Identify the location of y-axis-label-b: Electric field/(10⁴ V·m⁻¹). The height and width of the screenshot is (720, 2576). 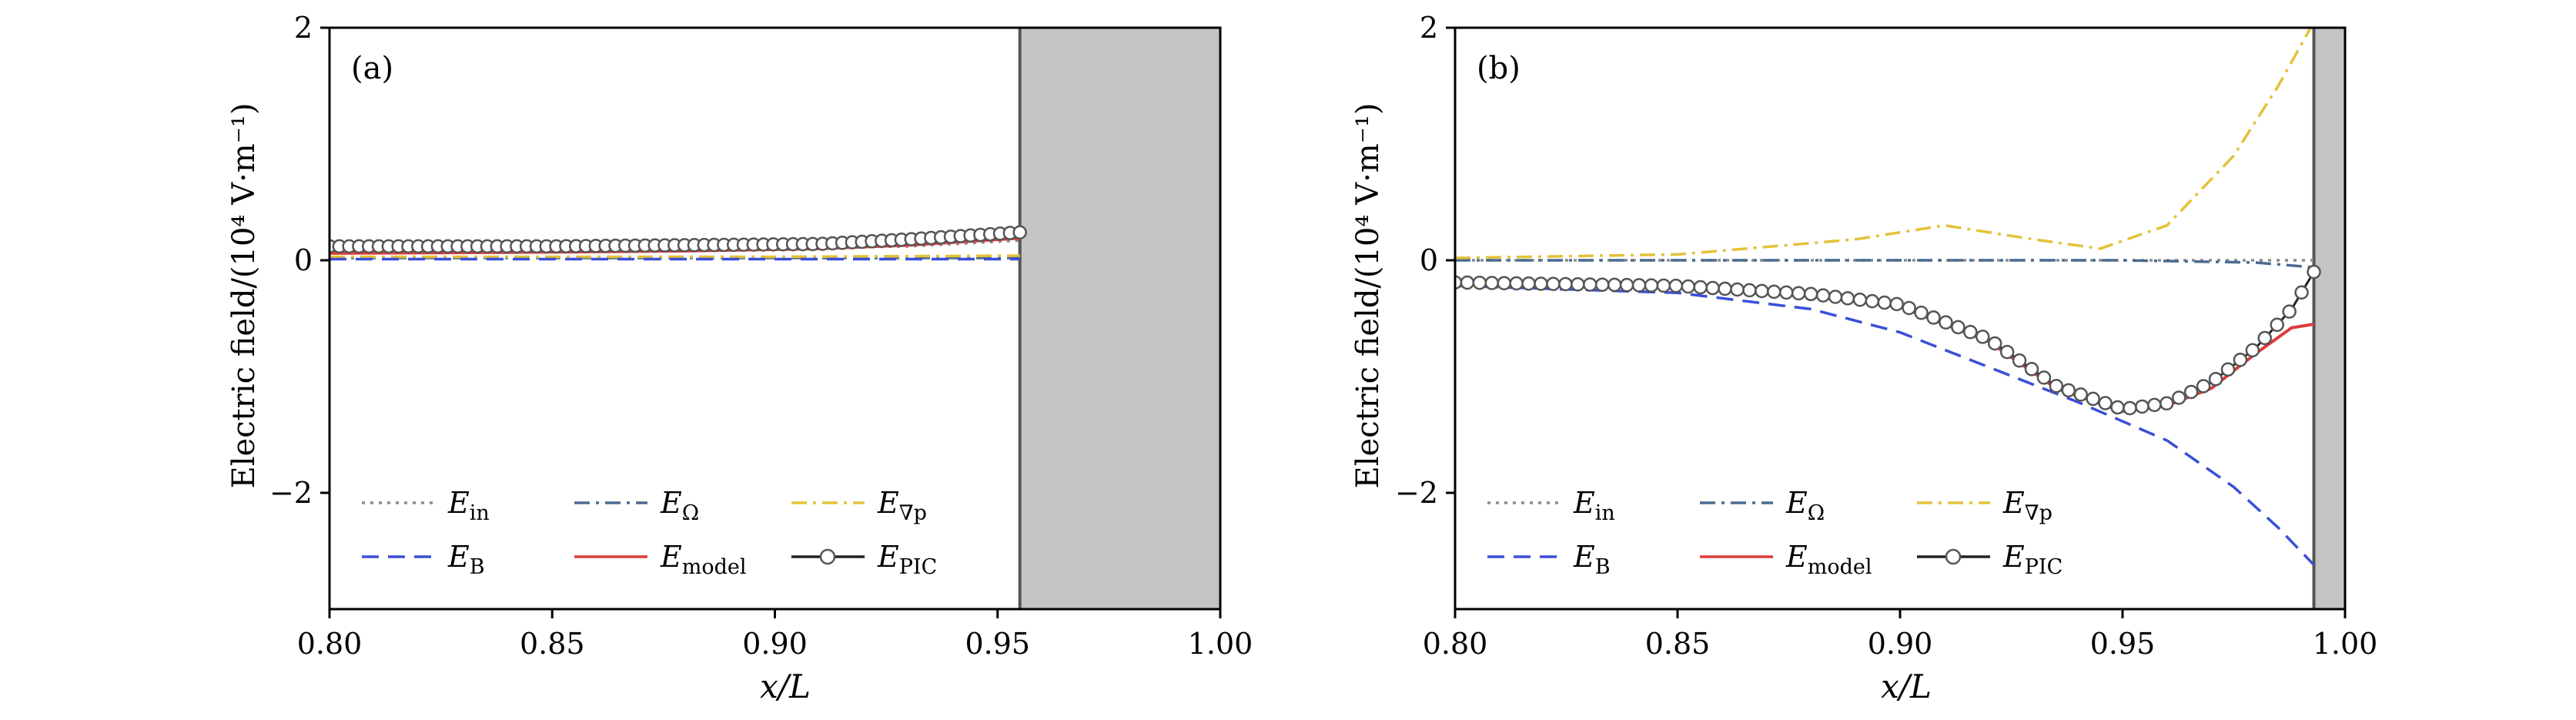
(1368, 296).